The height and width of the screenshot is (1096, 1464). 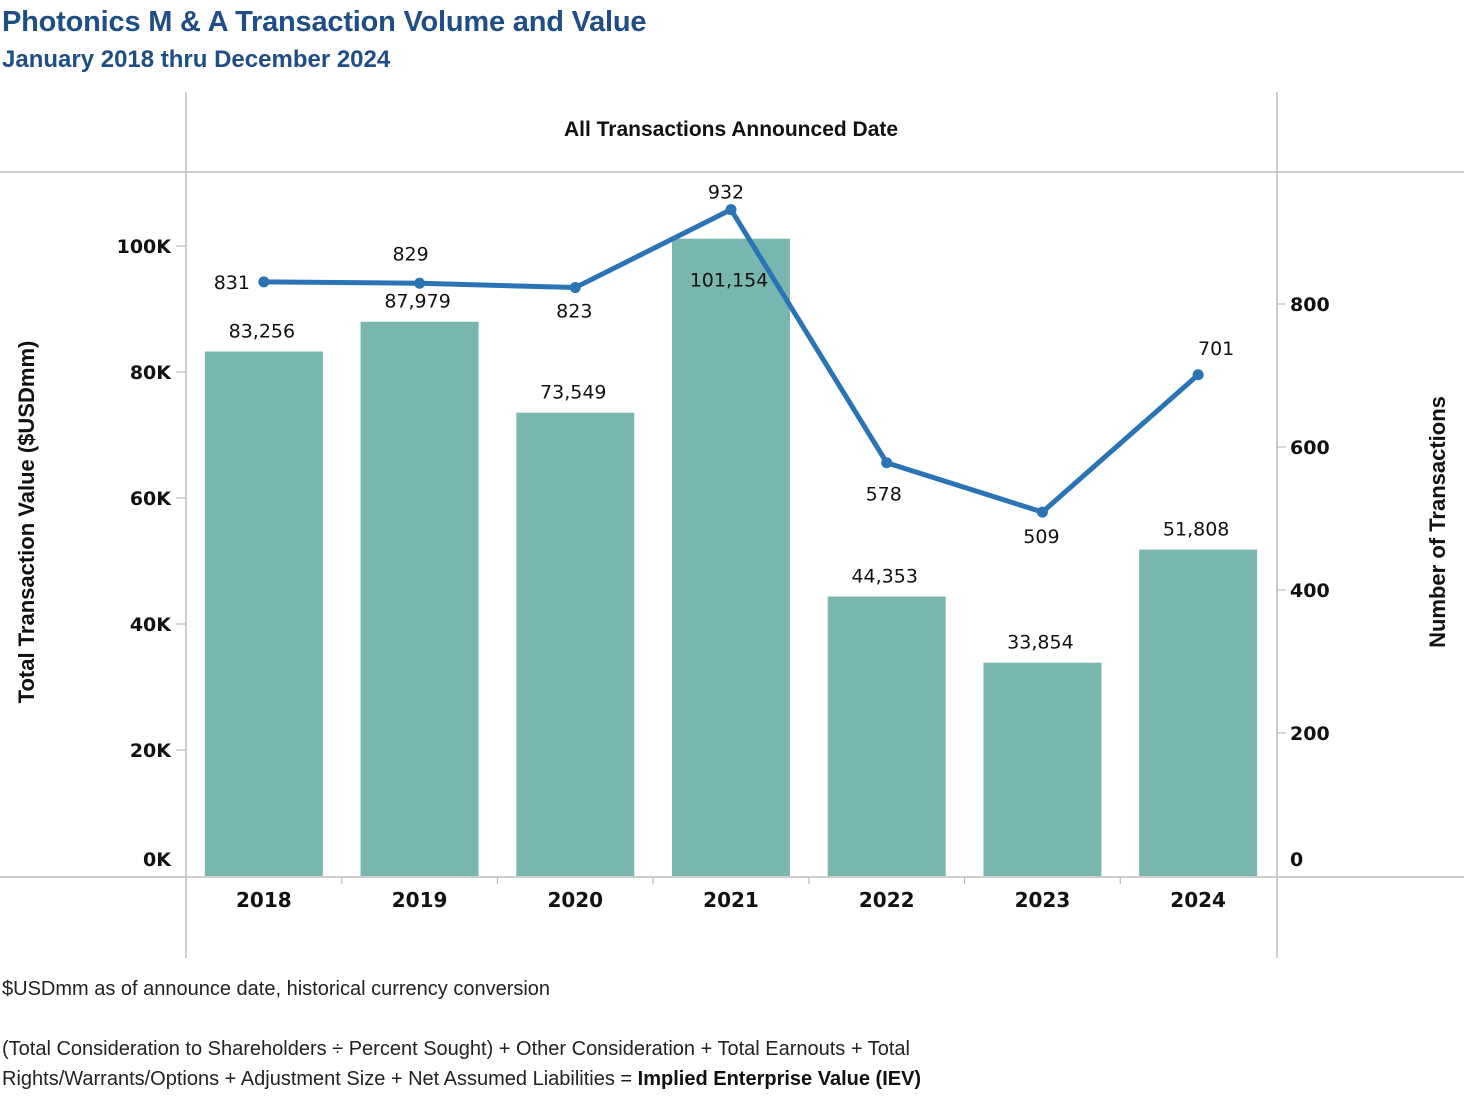 What do you see at coordinates (264, 900) in the screenshot?
I see `x-tick-label: 2018` at bounding box center [264, 900].